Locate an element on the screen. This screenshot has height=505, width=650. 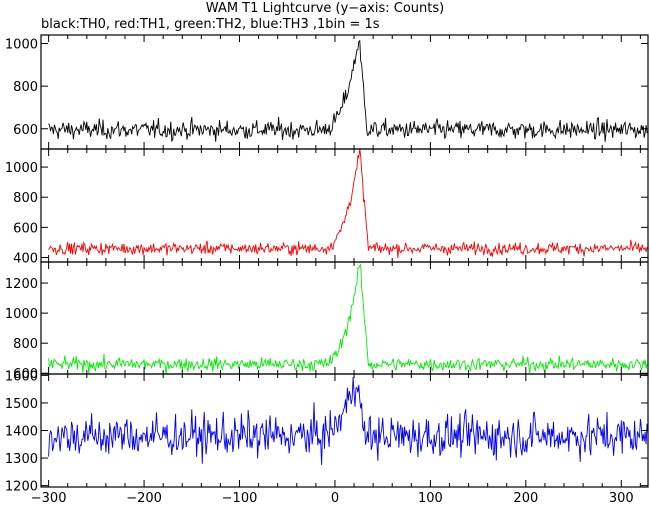
y-tick-label: 1500 is located at coordinates (21, 404).